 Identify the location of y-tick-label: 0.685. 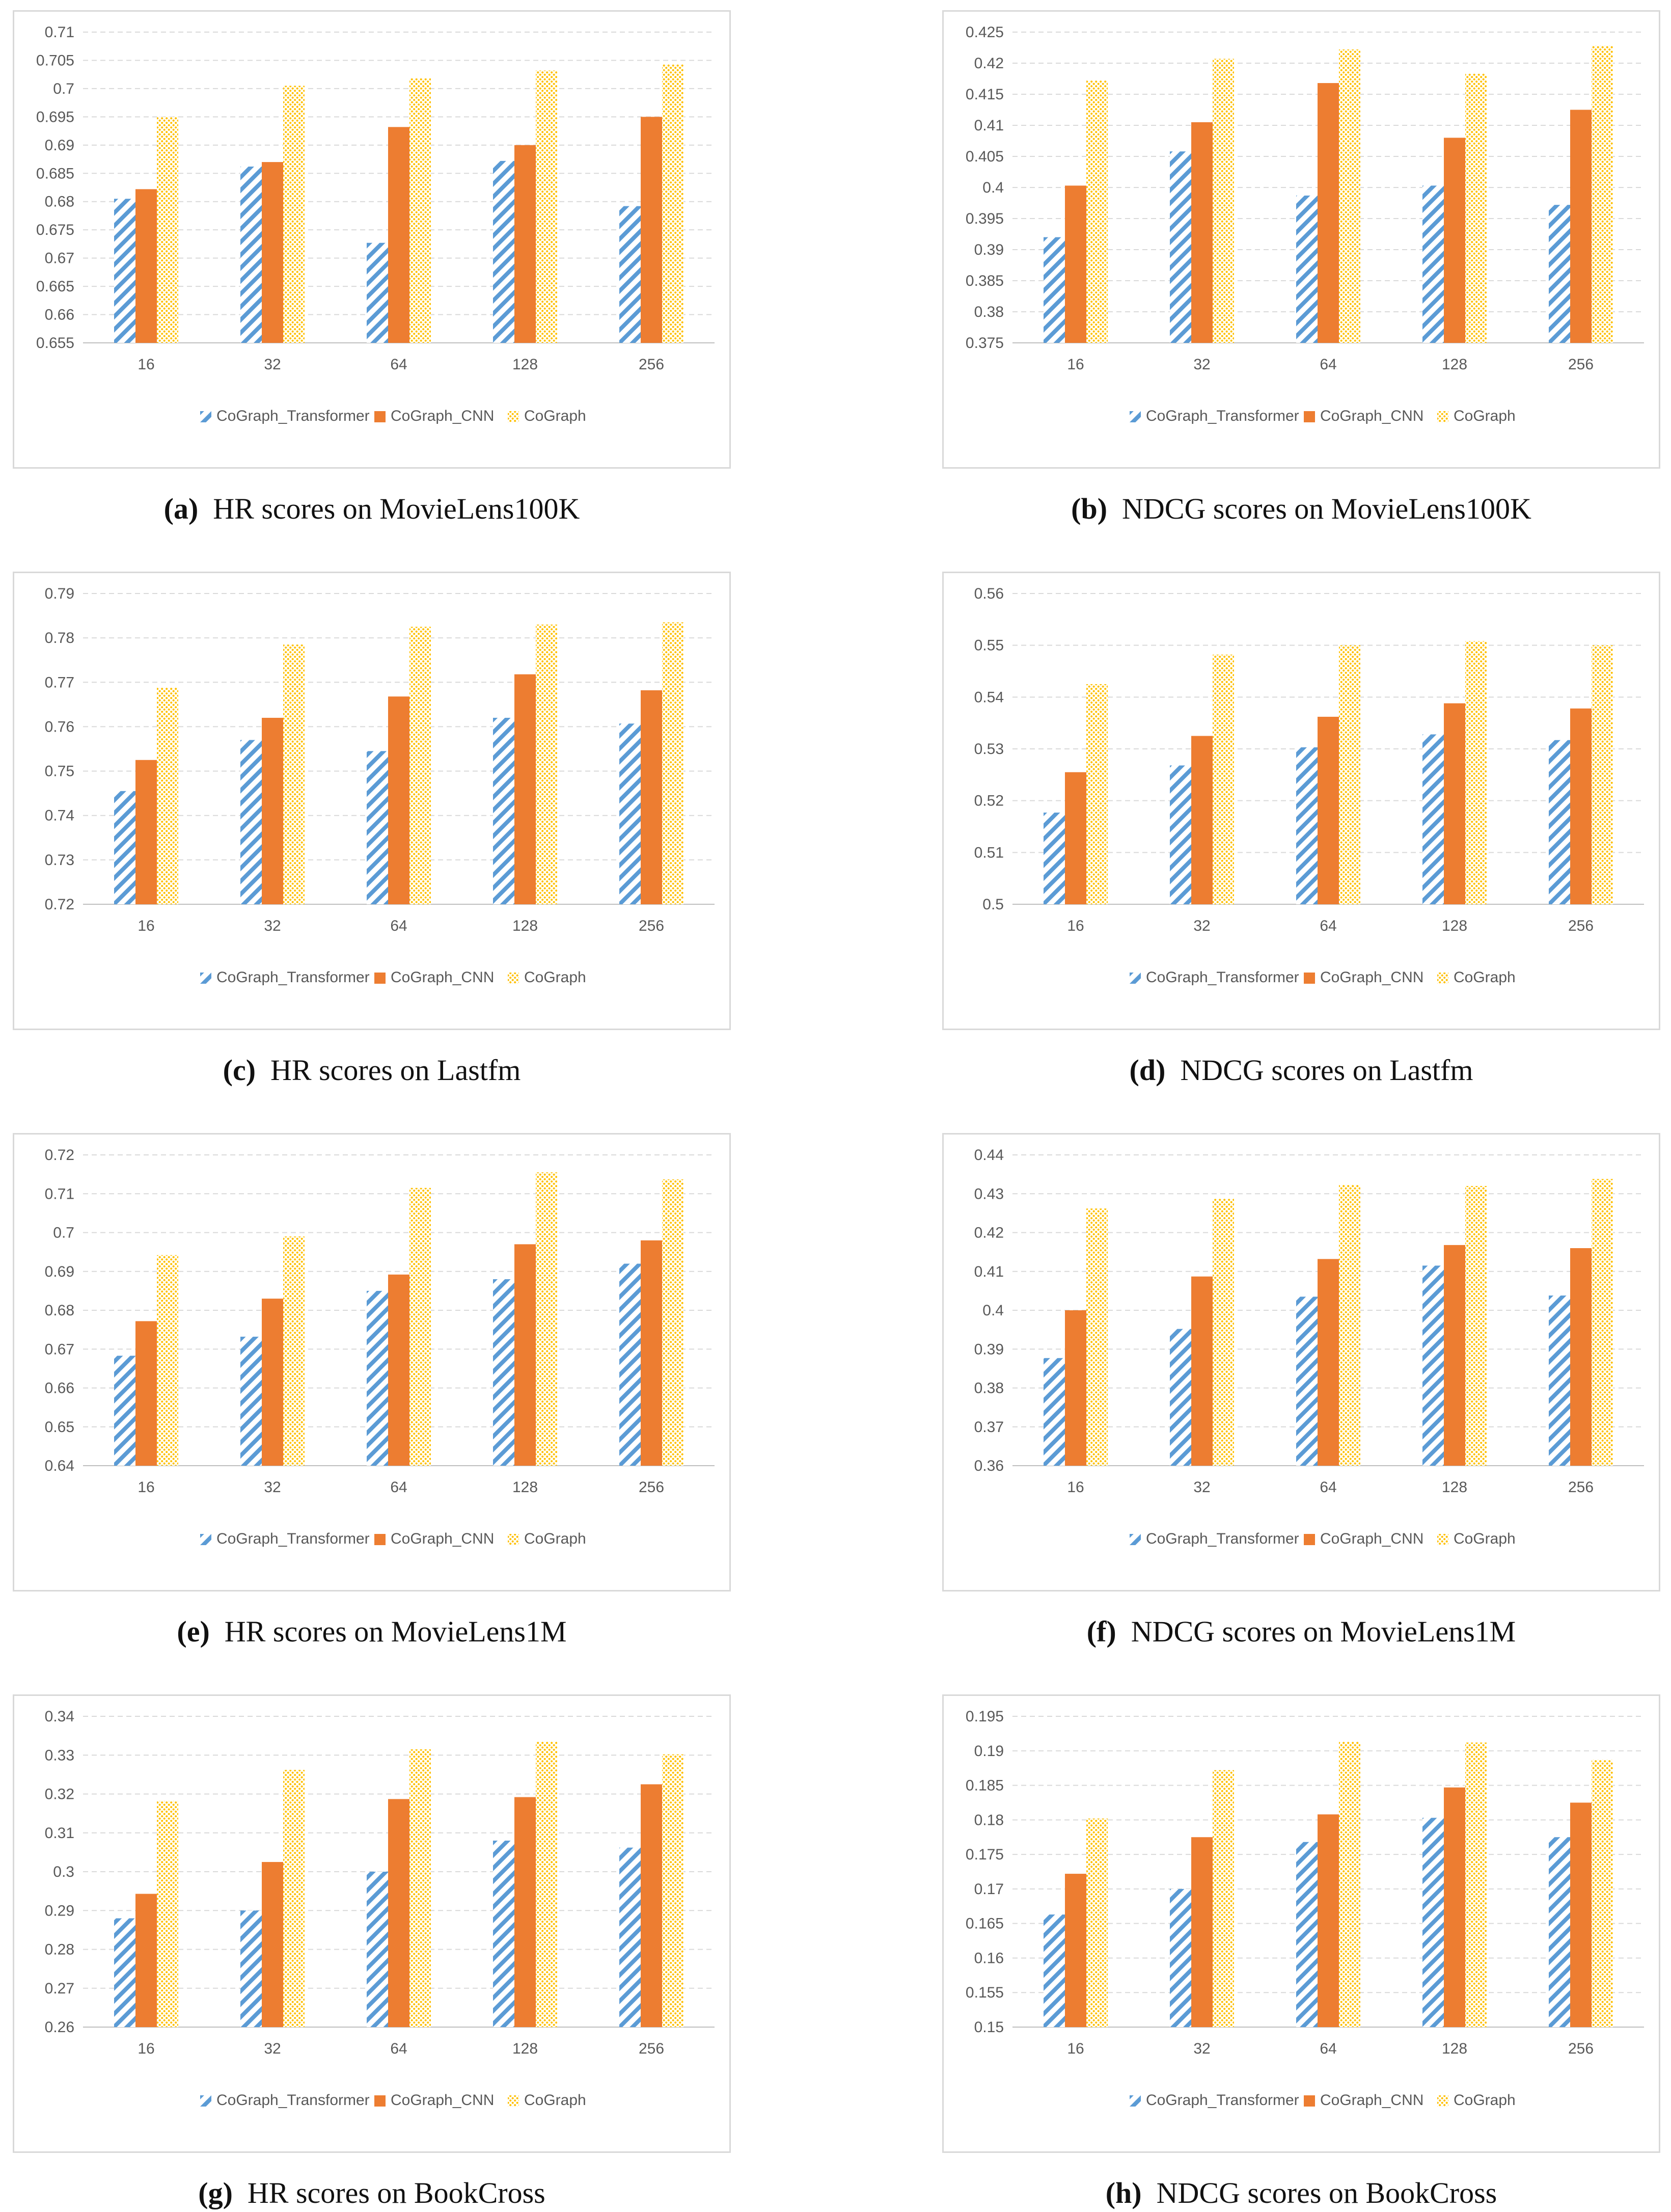
(55, 173).